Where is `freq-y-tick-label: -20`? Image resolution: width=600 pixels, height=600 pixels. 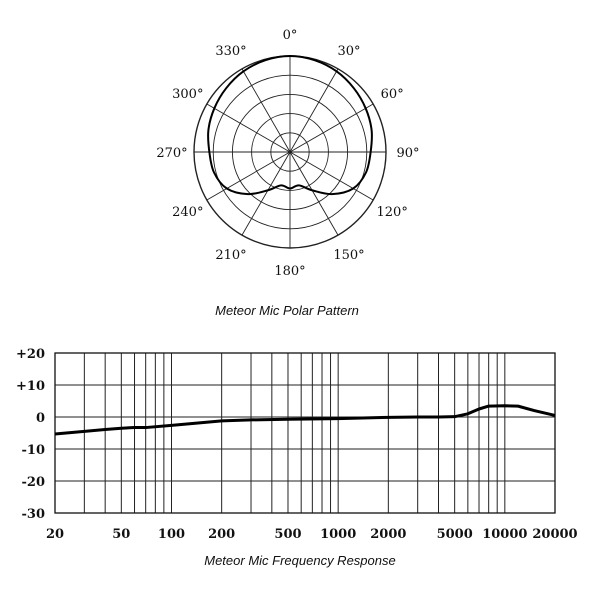
freq-y-tick-label: -20 is located at coordinates (34, 482).